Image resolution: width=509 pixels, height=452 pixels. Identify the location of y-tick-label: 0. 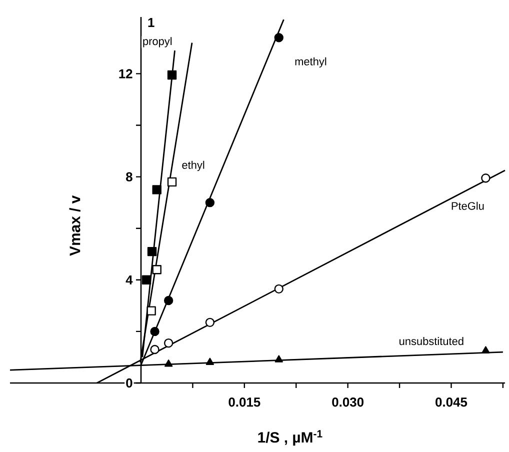
(129, 383).